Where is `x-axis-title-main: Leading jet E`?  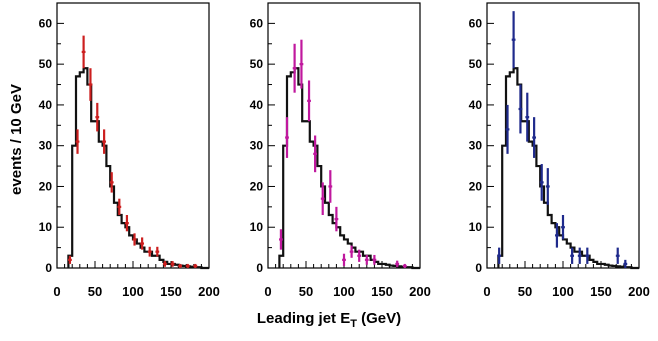
x-axis-title-main: Leading jet E is located at coordinates (303, 318).